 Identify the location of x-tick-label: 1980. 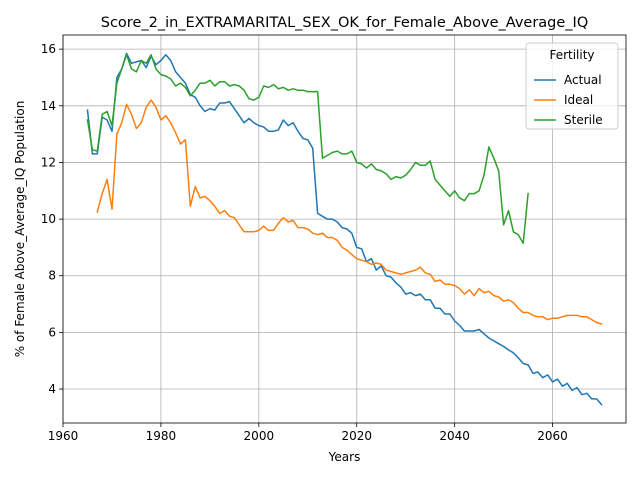
(161, 436).